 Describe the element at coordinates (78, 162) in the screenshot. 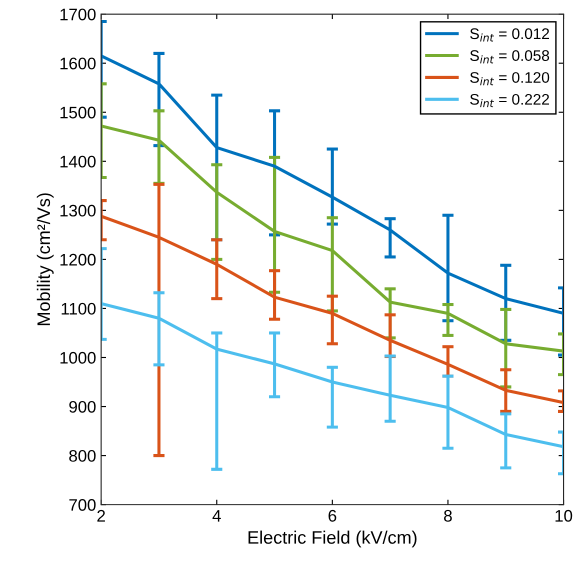

I see `y-tick-label: 1400` at that location.